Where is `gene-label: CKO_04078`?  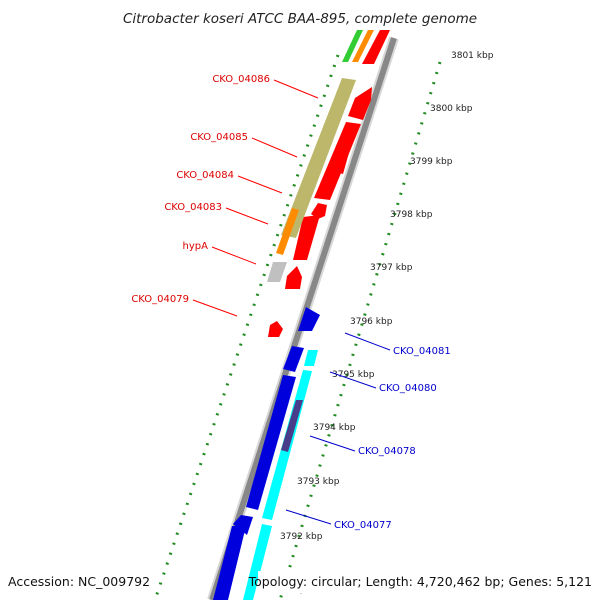
gene-label: CKO_04078 is located at coordinates (387, 451).